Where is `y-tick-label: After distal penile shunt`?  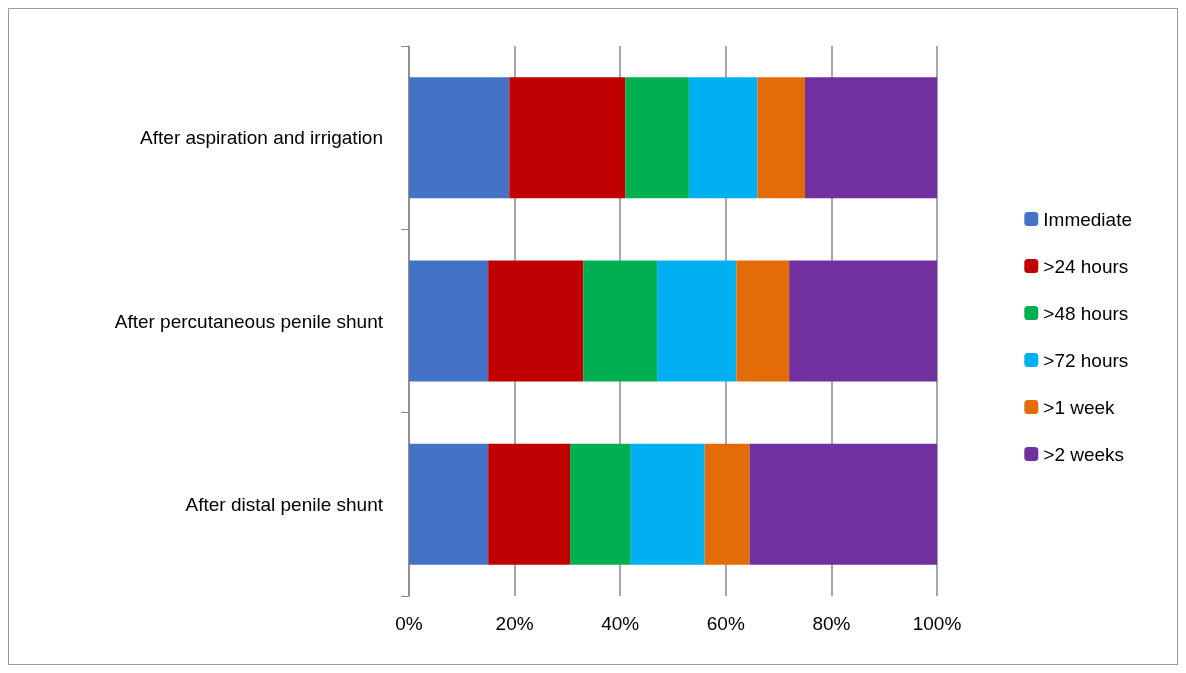
y-tick-label: After distal penile shunt is located at coordinates (284, 504).